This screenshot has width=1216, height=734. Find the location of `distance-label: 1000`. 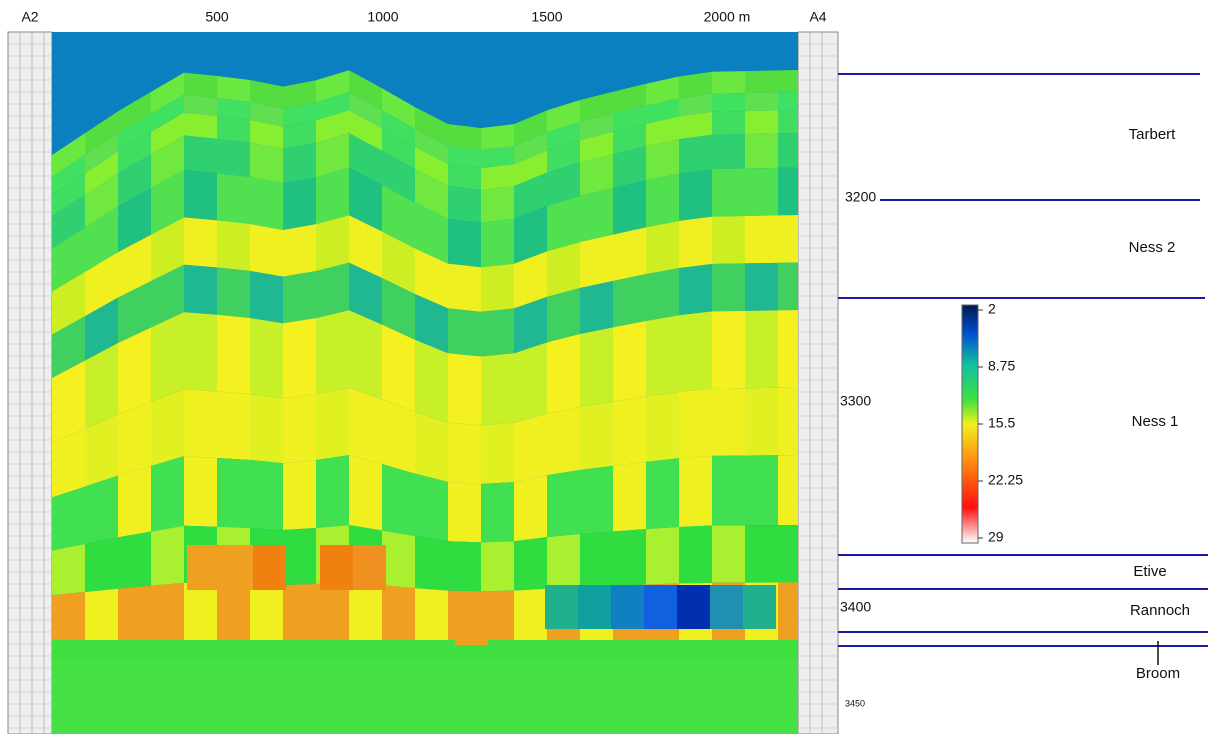

distance-label: 1000 is located at coordinates (382, 17).